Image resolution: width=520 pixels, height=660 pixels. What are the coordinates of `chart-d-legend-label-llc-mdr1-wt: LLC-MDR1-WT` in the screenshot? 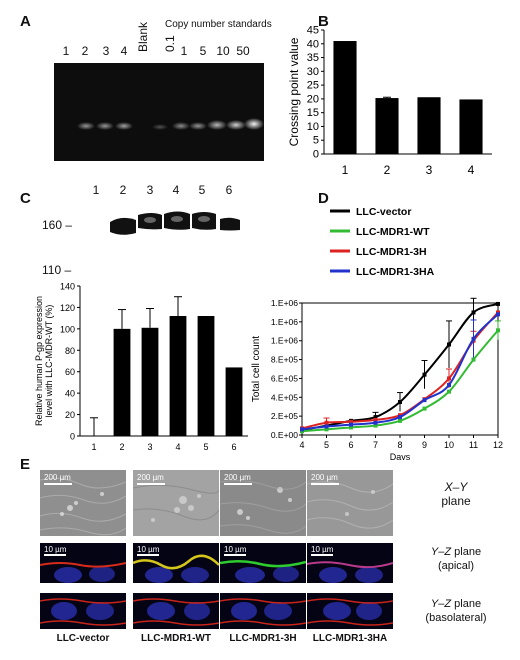 It's located at (393, 232).